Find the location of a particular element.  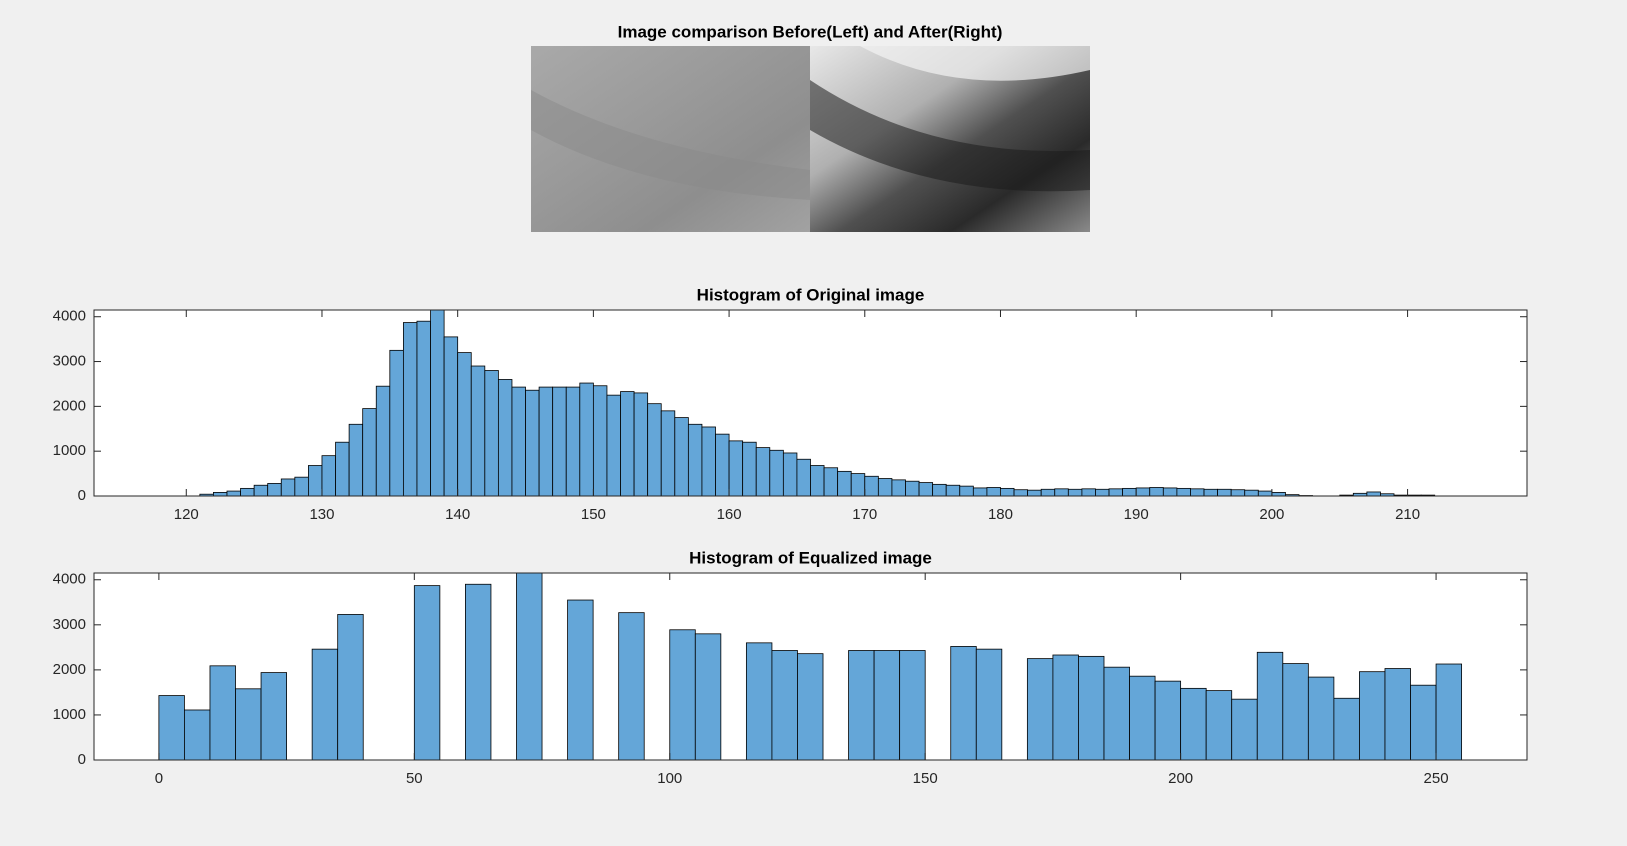

x-tick-label: 150 is located at coordinates (925, 778).